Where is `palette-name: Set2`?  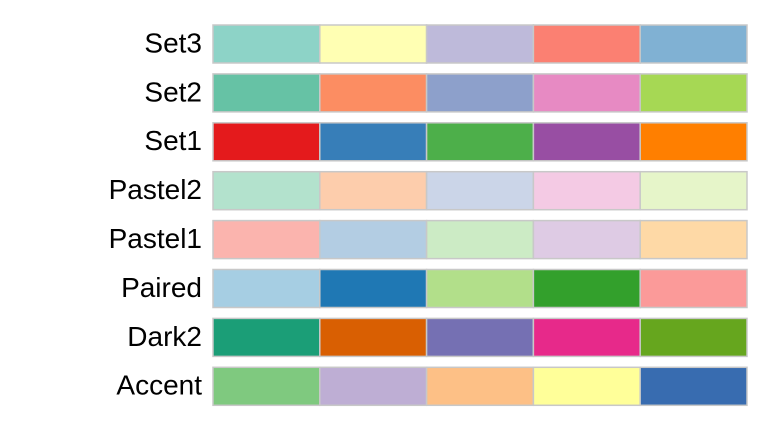 palette-name: Set2 is located at coordinates (173, 91).